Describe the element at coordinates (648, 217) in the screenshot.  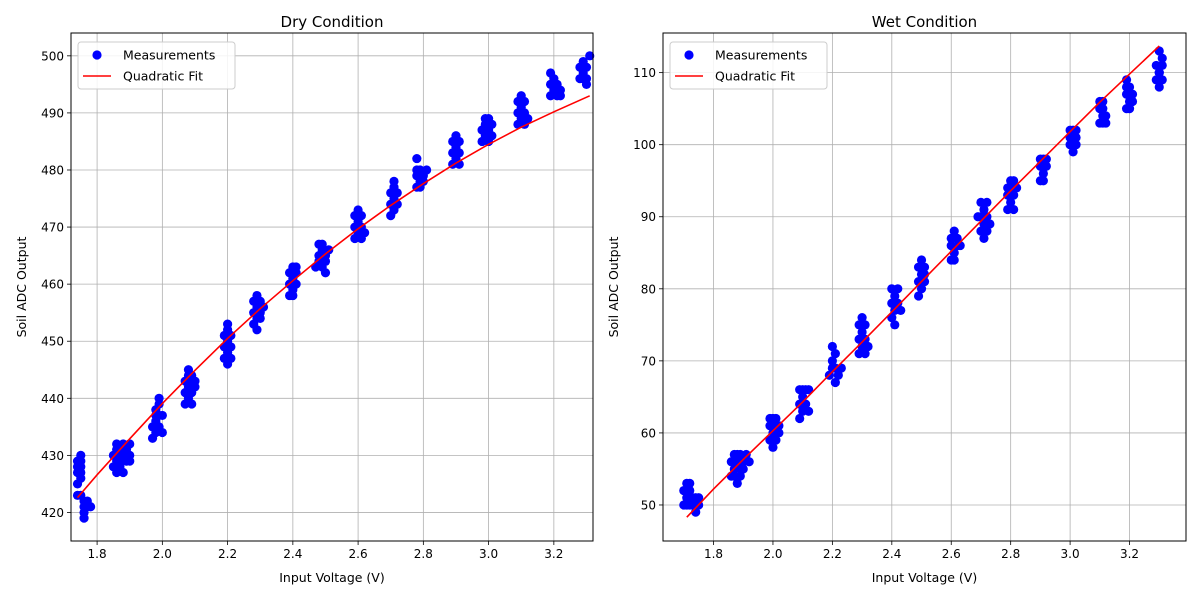
I see `y-tick-label: 90` at that location.